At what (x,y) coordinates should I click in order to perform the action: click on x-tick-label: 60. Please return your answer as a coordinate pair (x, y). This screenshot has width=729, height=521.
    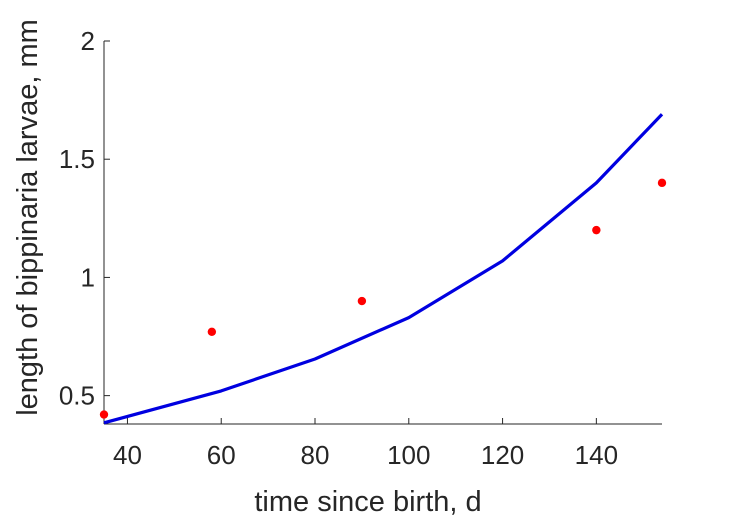
    Looking at the image, I should click on (221, 455).